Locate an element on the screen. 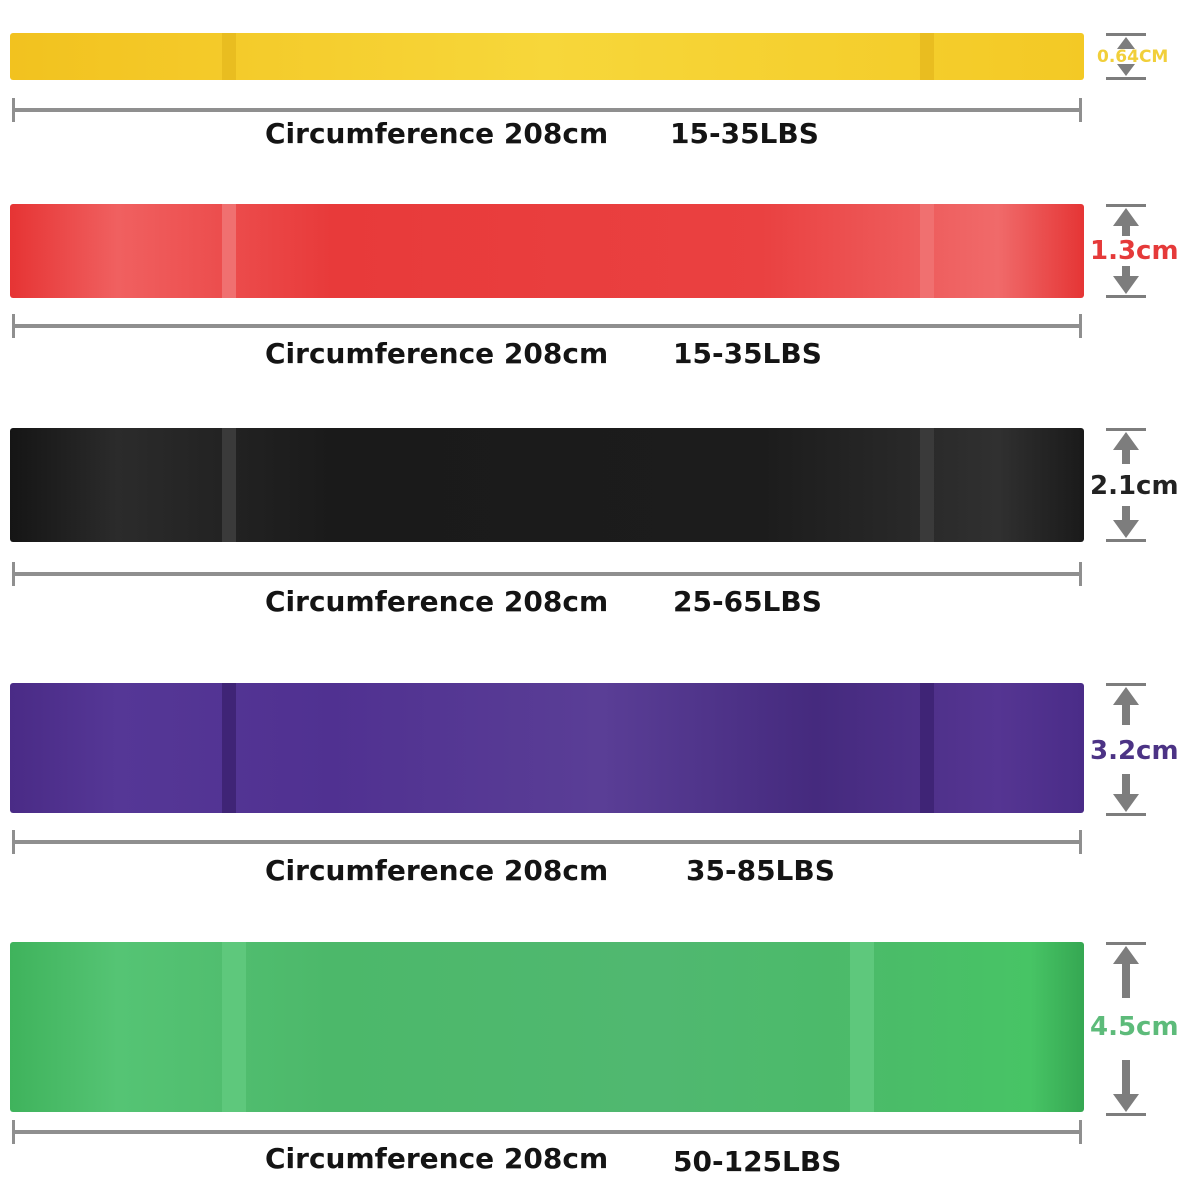 The width and height of the screenshot is (1200, 1200). resistance-label: 50-125LBS is located at coordinates (757, 1162).